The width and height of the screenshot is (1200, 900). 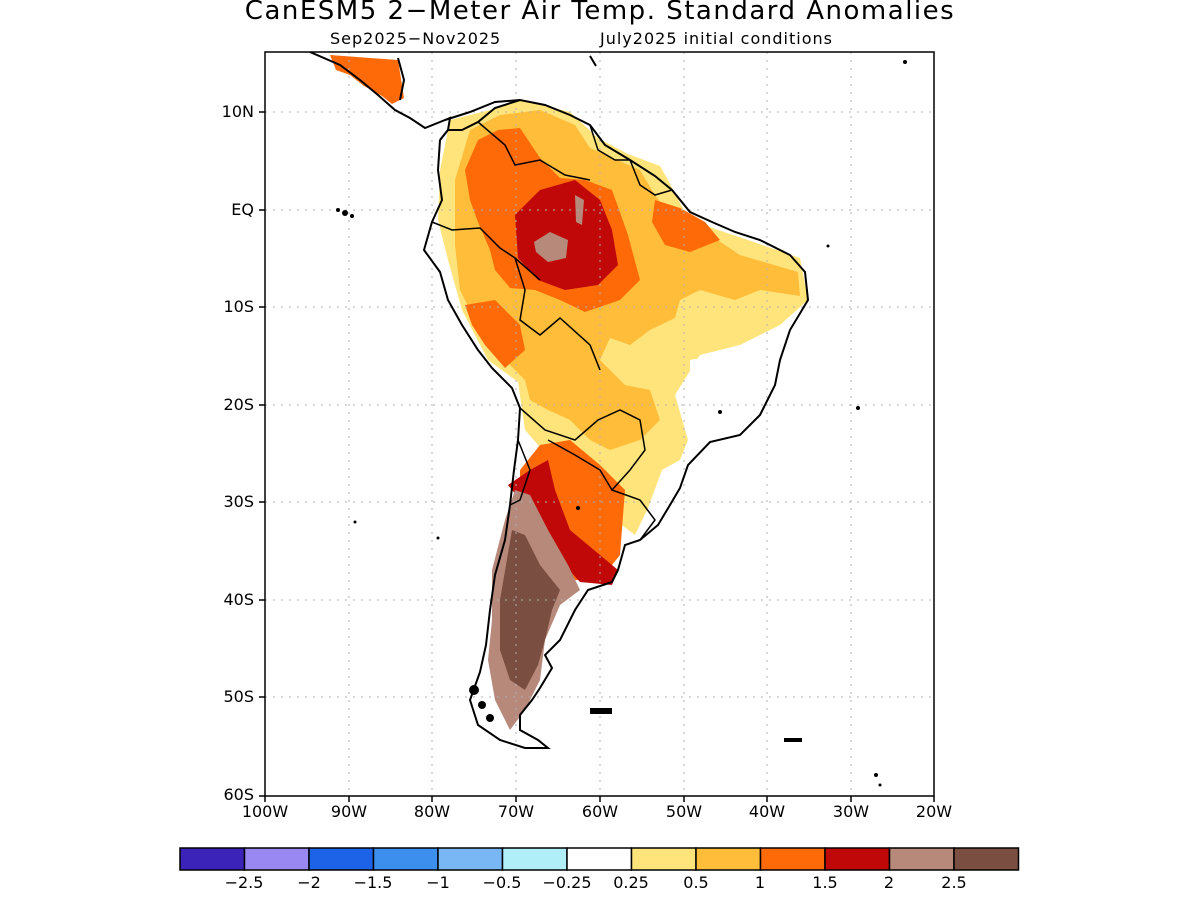 What do you see at coordinates (238, 404) in the screenshot?
I see `lat-label-20s: 20S` at bounding box center [238, 404].